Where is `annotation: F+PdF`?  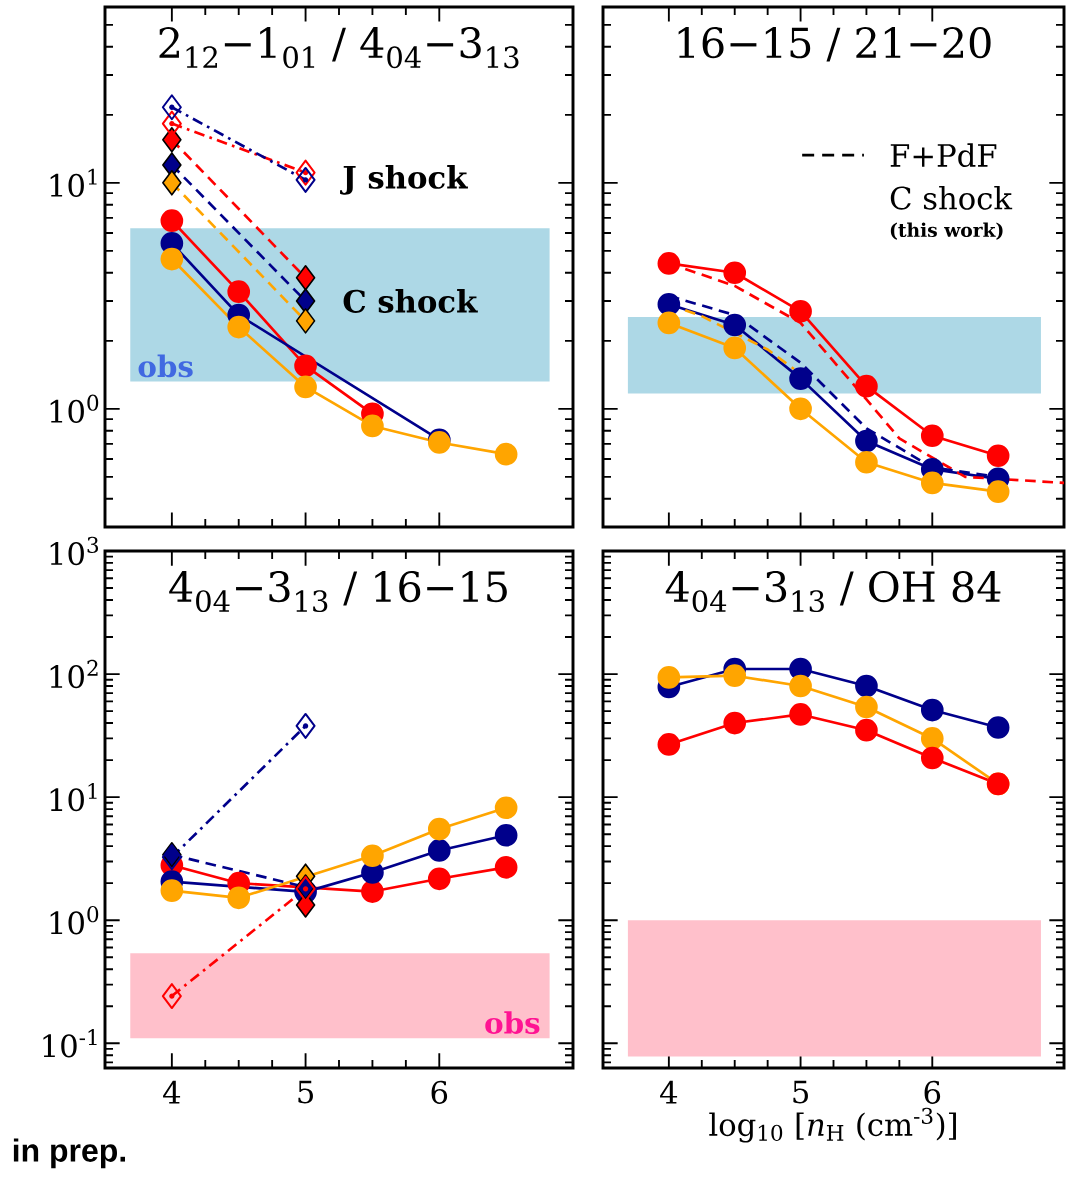
annotation: F+PdF is located at coordinates (943, 155).